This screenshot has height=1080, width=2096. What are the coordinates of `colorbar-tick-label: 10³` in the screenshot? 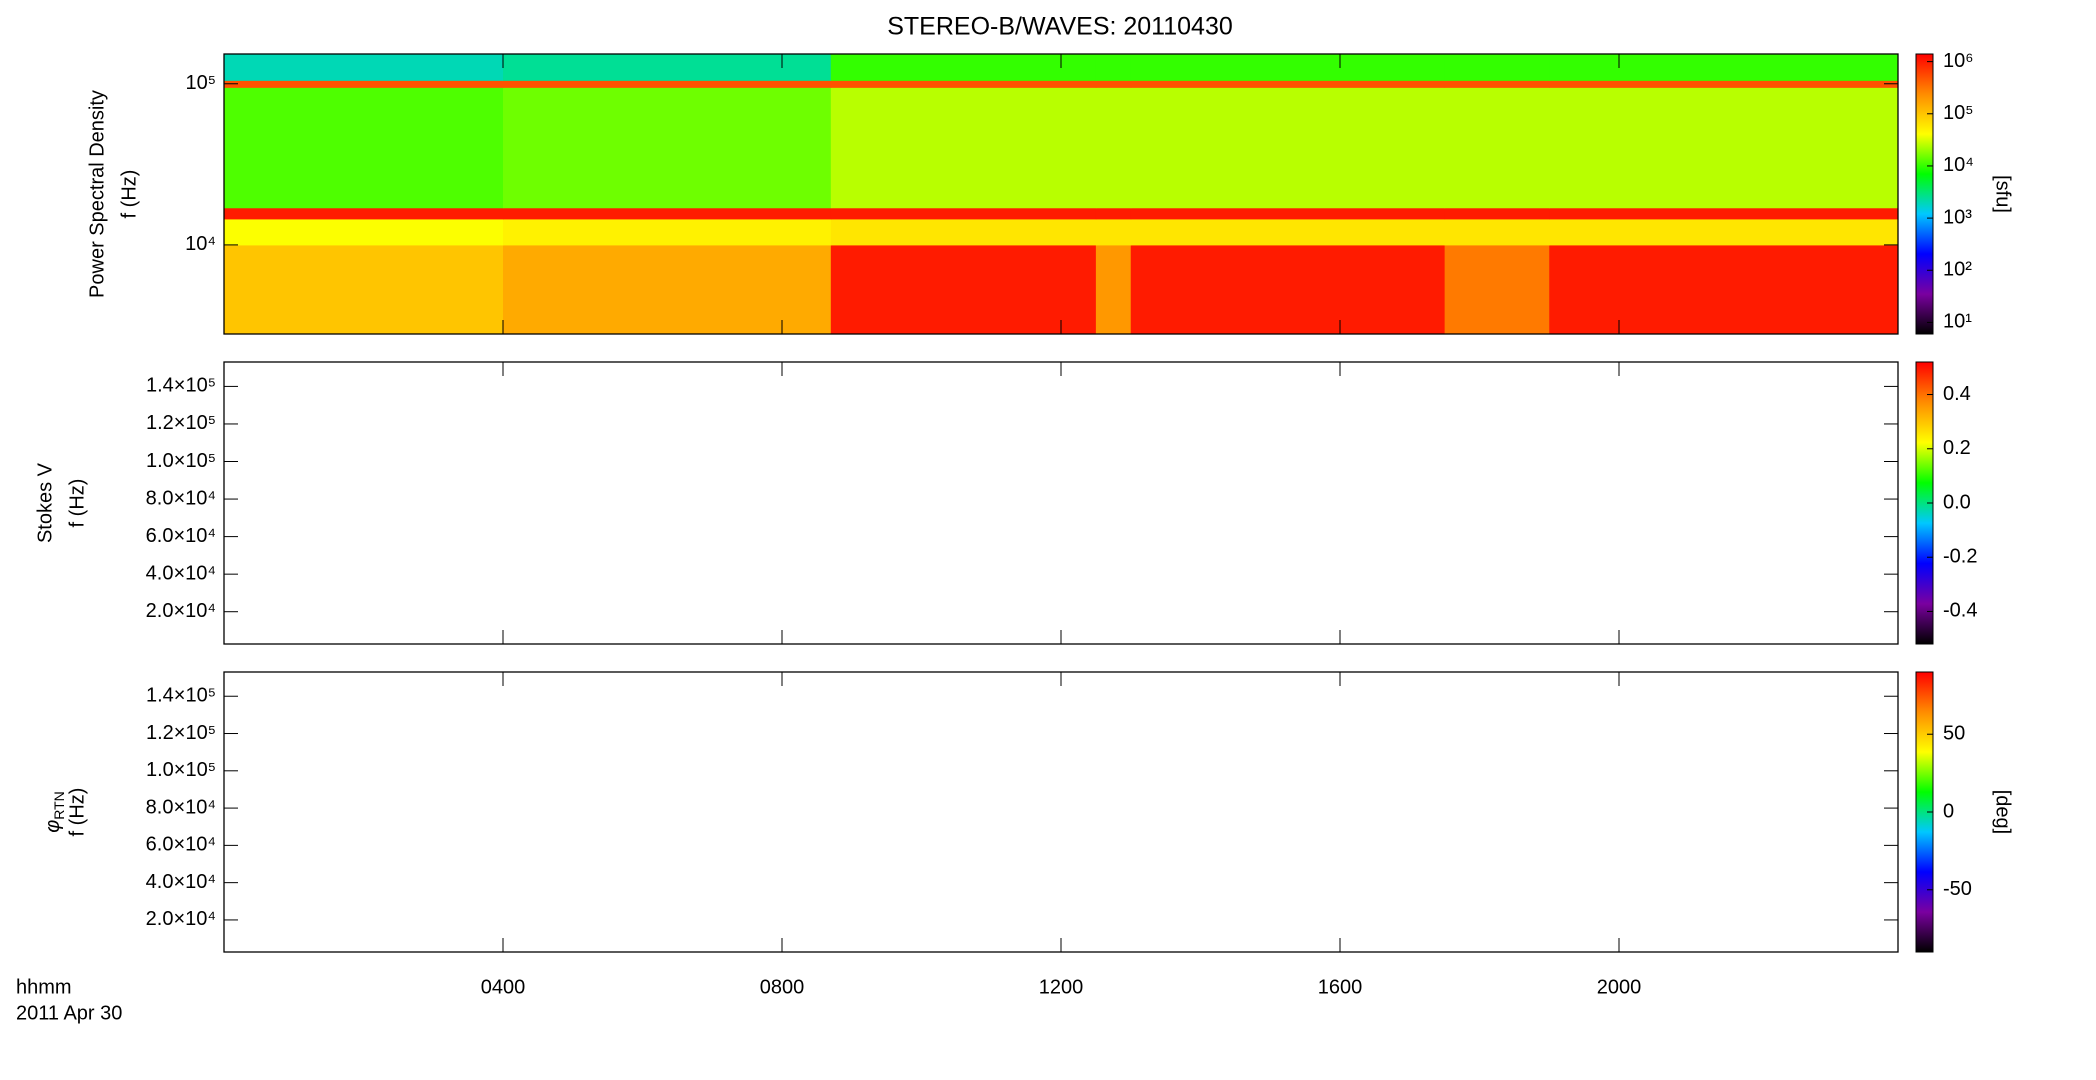 It's located at (1957, 217).